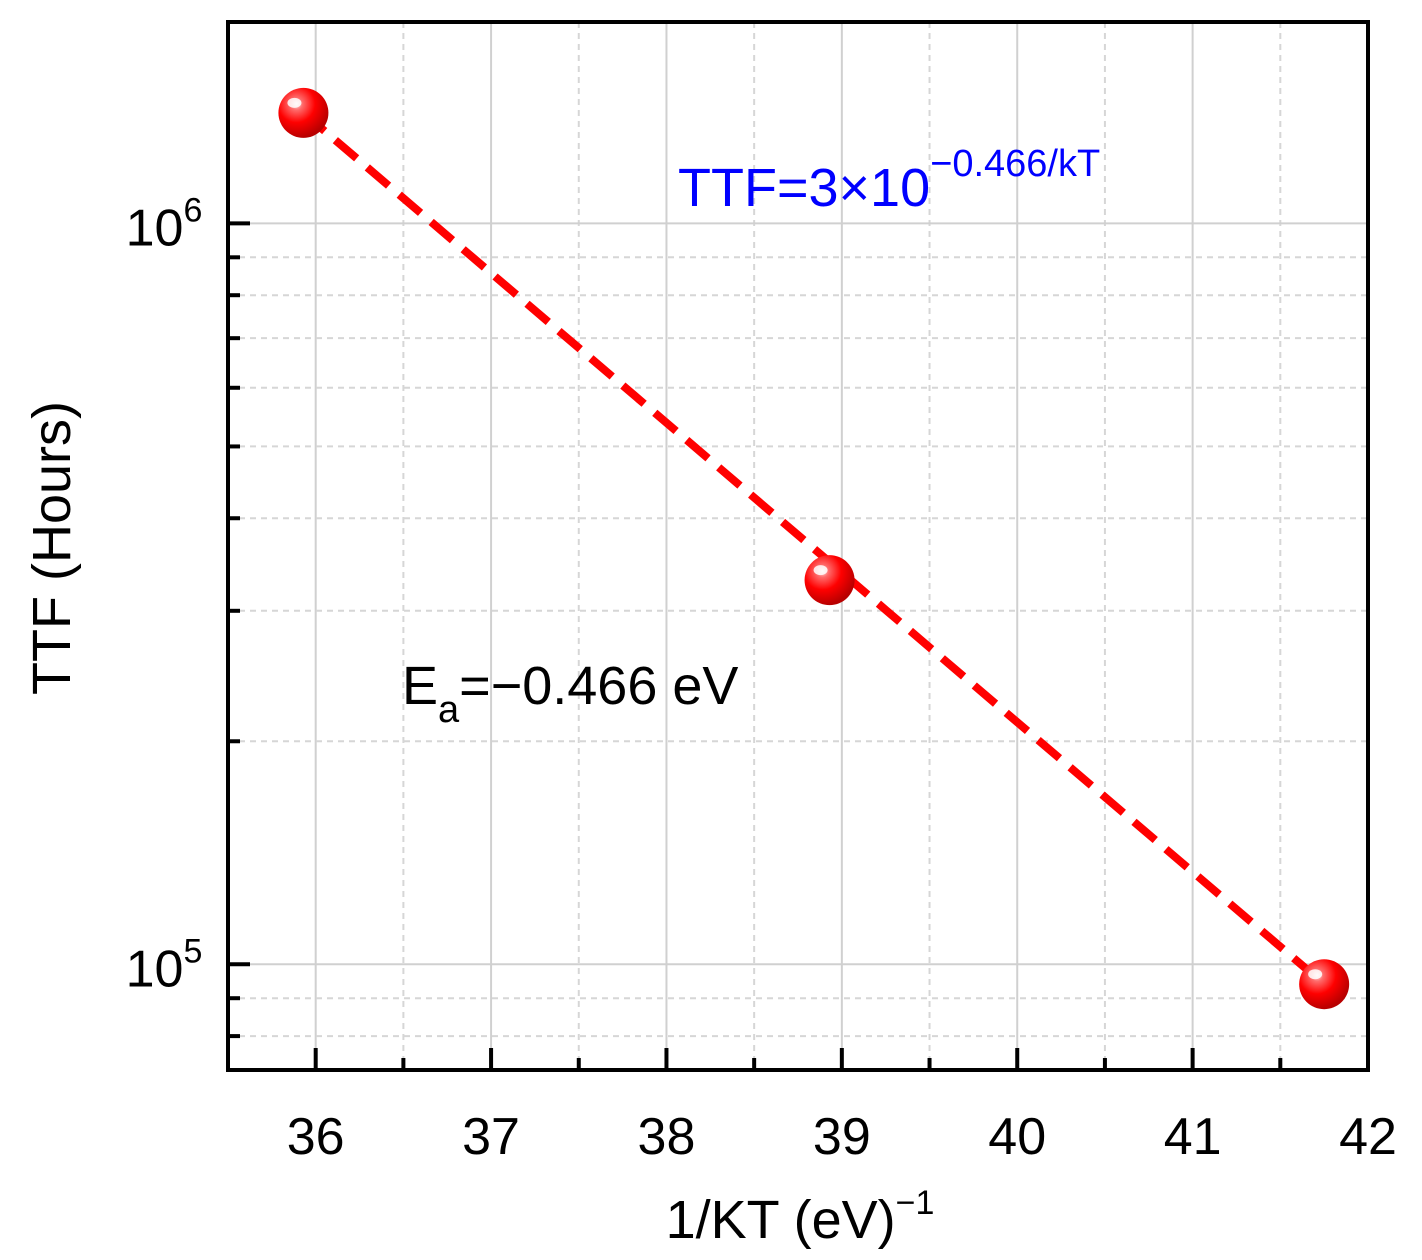  Describe the element at coordinates (52, 548) in the screenshot. I see `y-axis-title: TTF (Hours)` at that location.